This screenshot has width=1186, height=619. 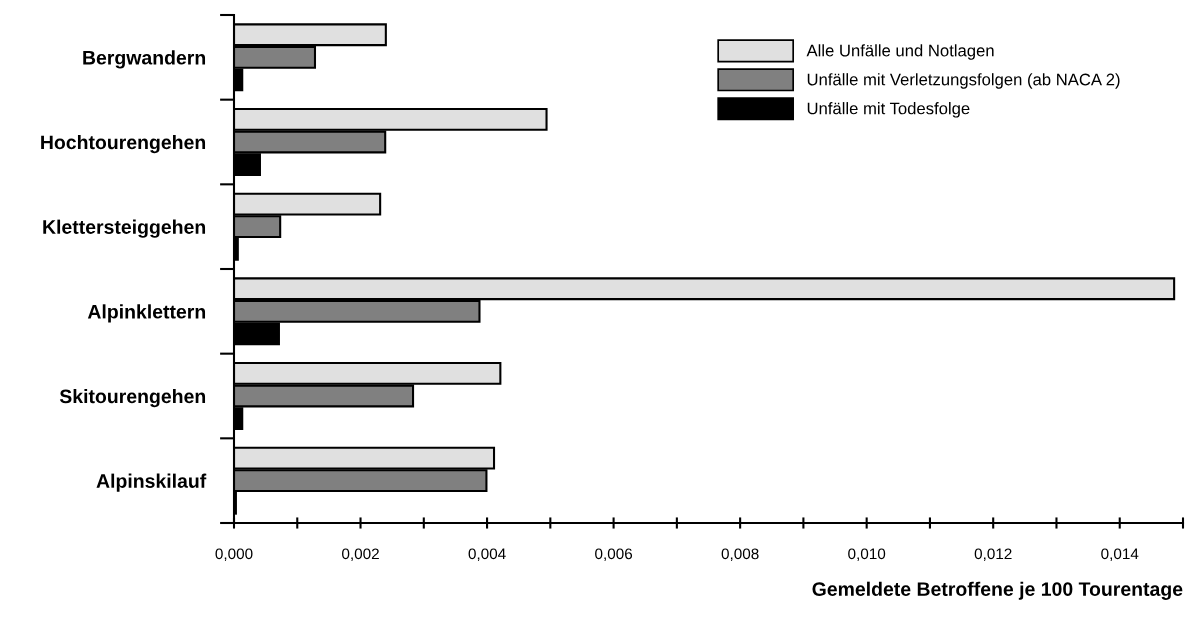 I want to click on legend-label: Unfälle mit Verletzungsfolgen (ab NACA 2), so click(x=963, y=81).